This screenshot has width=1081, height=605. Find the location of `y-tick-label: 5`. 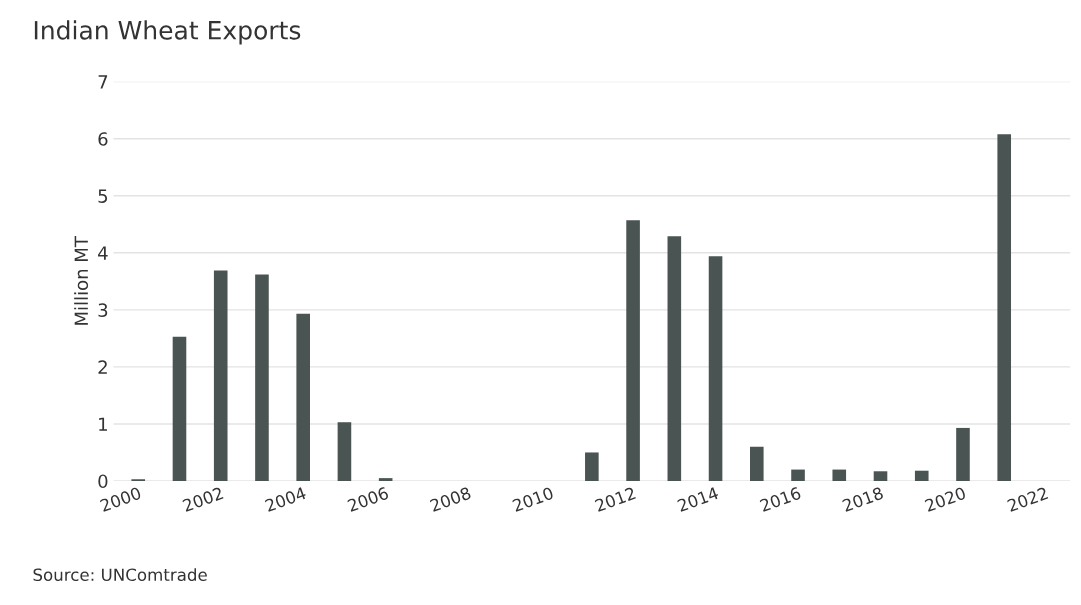

y-tick-label: 5 is located at coordinates (103, 196).